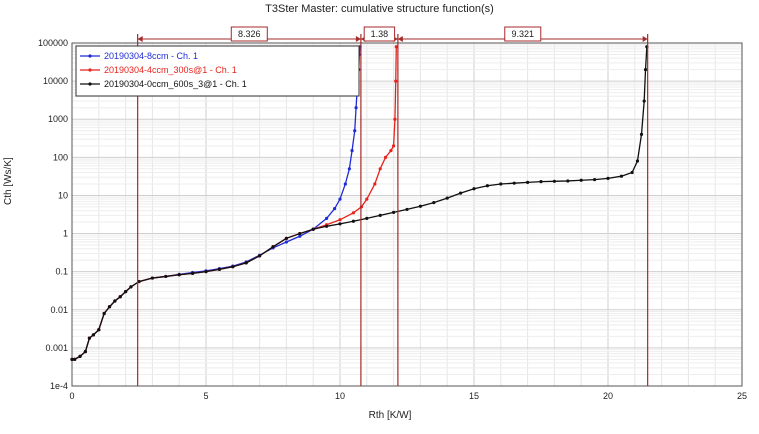 The width and height of the screenshot is (759, 434). What do you see at coordinates (56, 348) in the screenshot?
I see `y-tick-label: 0.001` at bounding box center [56, 348].